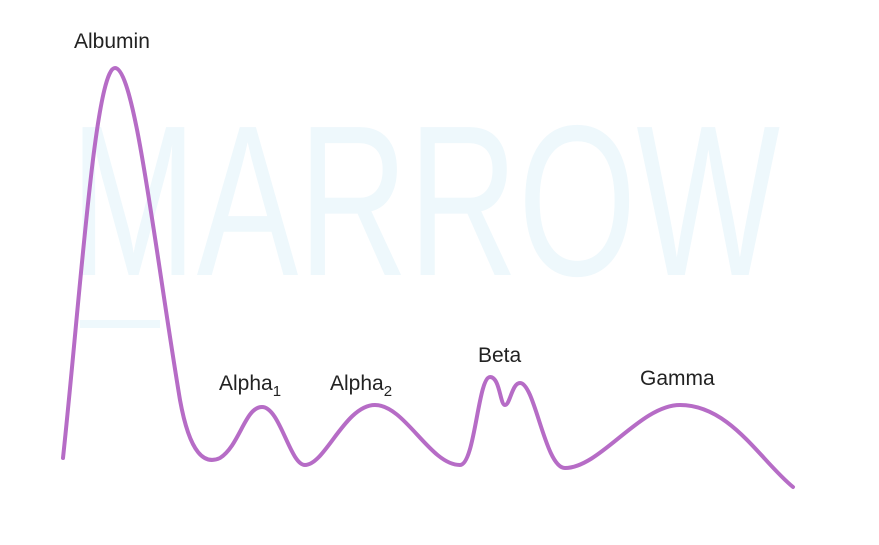  I want to click on alpha1-label: Alpha1, so click(250, 386).